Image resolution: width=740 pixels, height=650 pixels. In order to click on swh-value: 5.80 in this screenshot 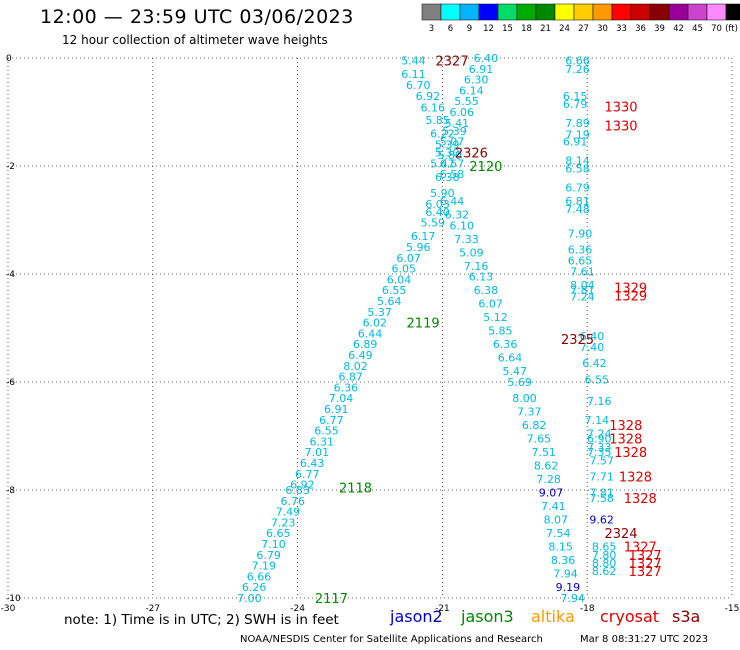, I will do `click(449, 155)`.